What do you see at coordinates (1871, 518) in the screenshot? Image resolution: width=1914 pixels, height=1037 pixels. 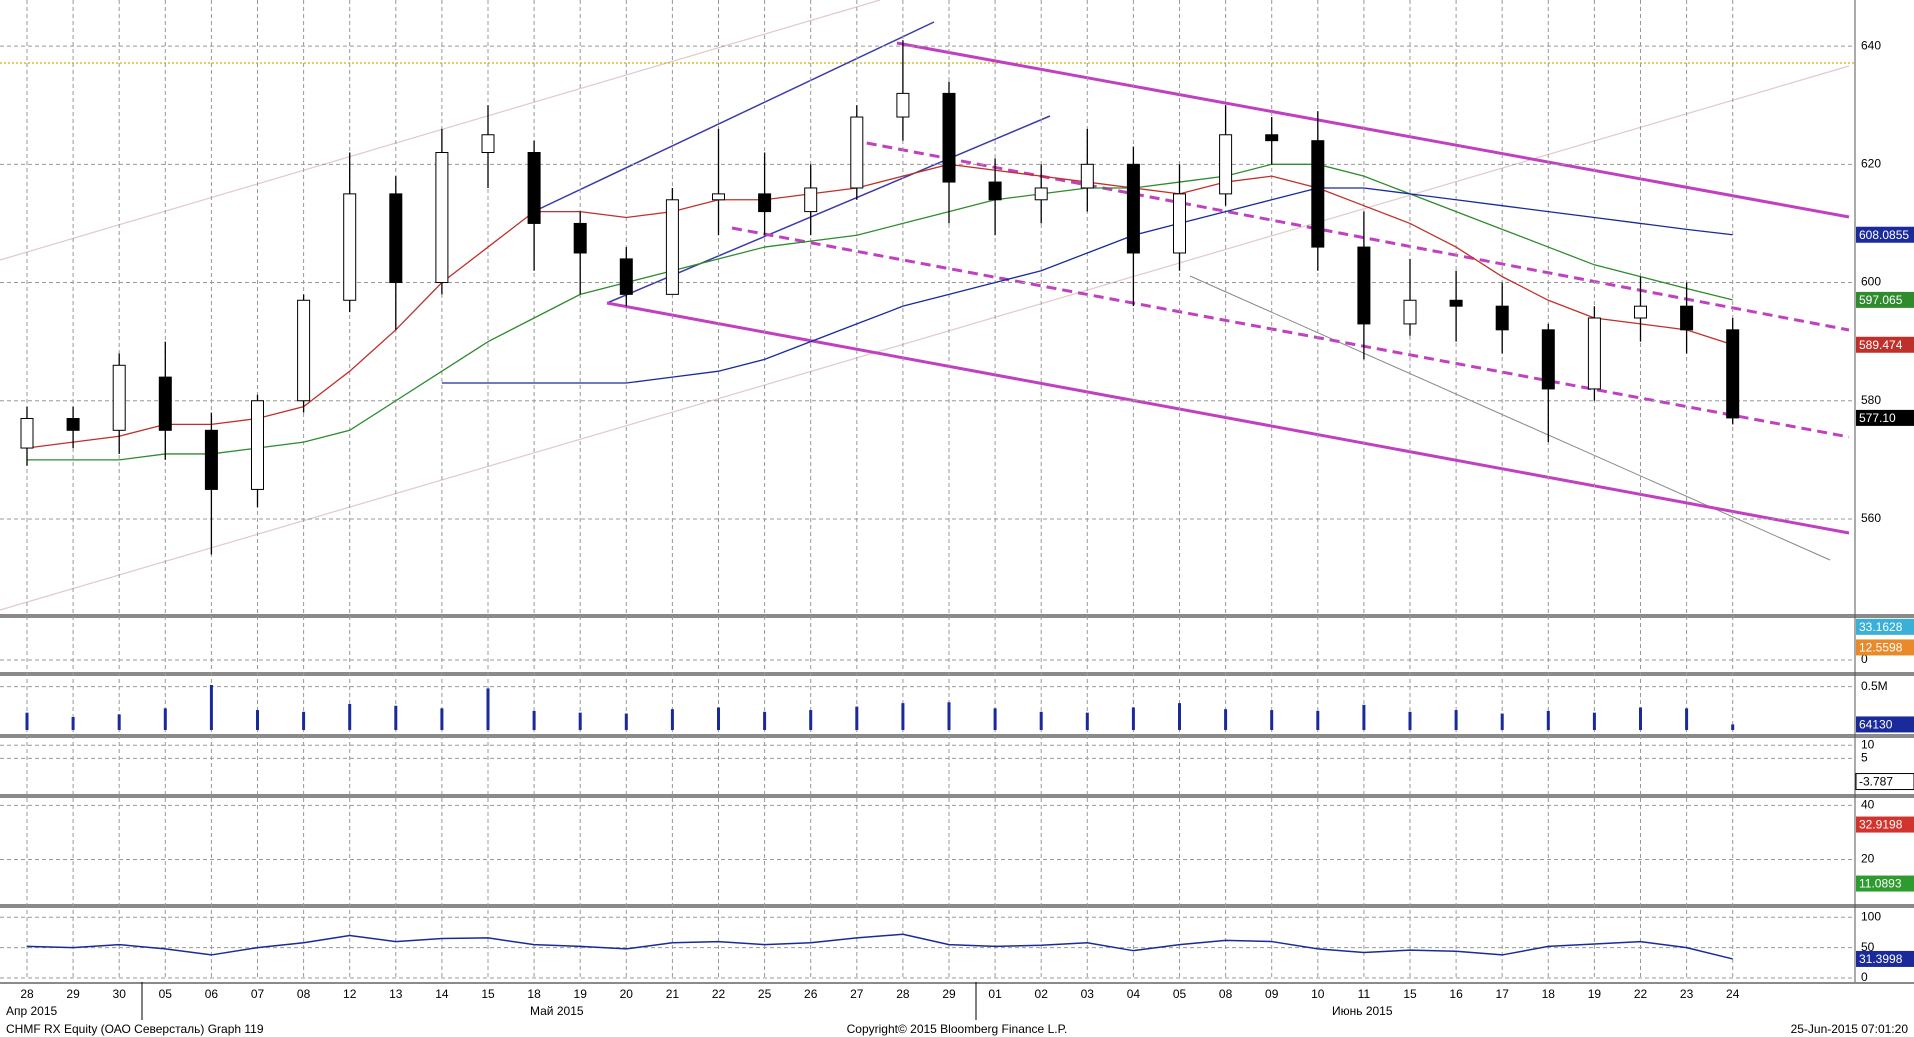 I see `y-tick-label: 560` at bounding box center [1871, 518].